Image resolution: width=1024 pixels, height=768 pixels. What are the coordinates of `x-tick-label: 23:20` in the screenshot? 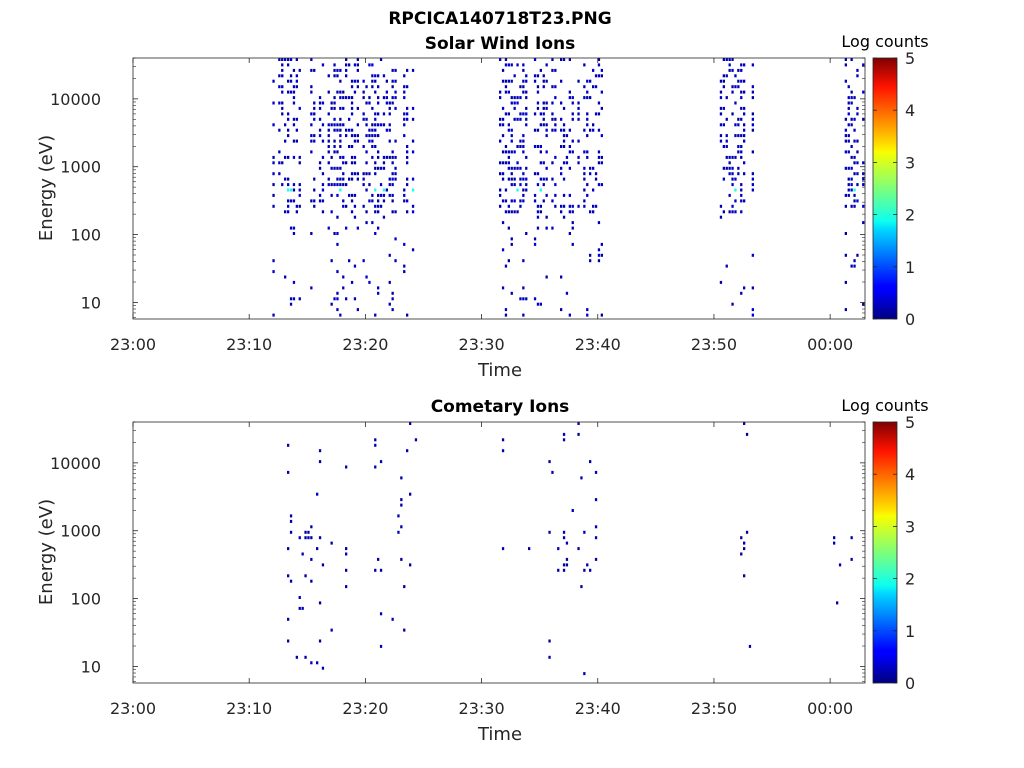 It's located at (365, 708).